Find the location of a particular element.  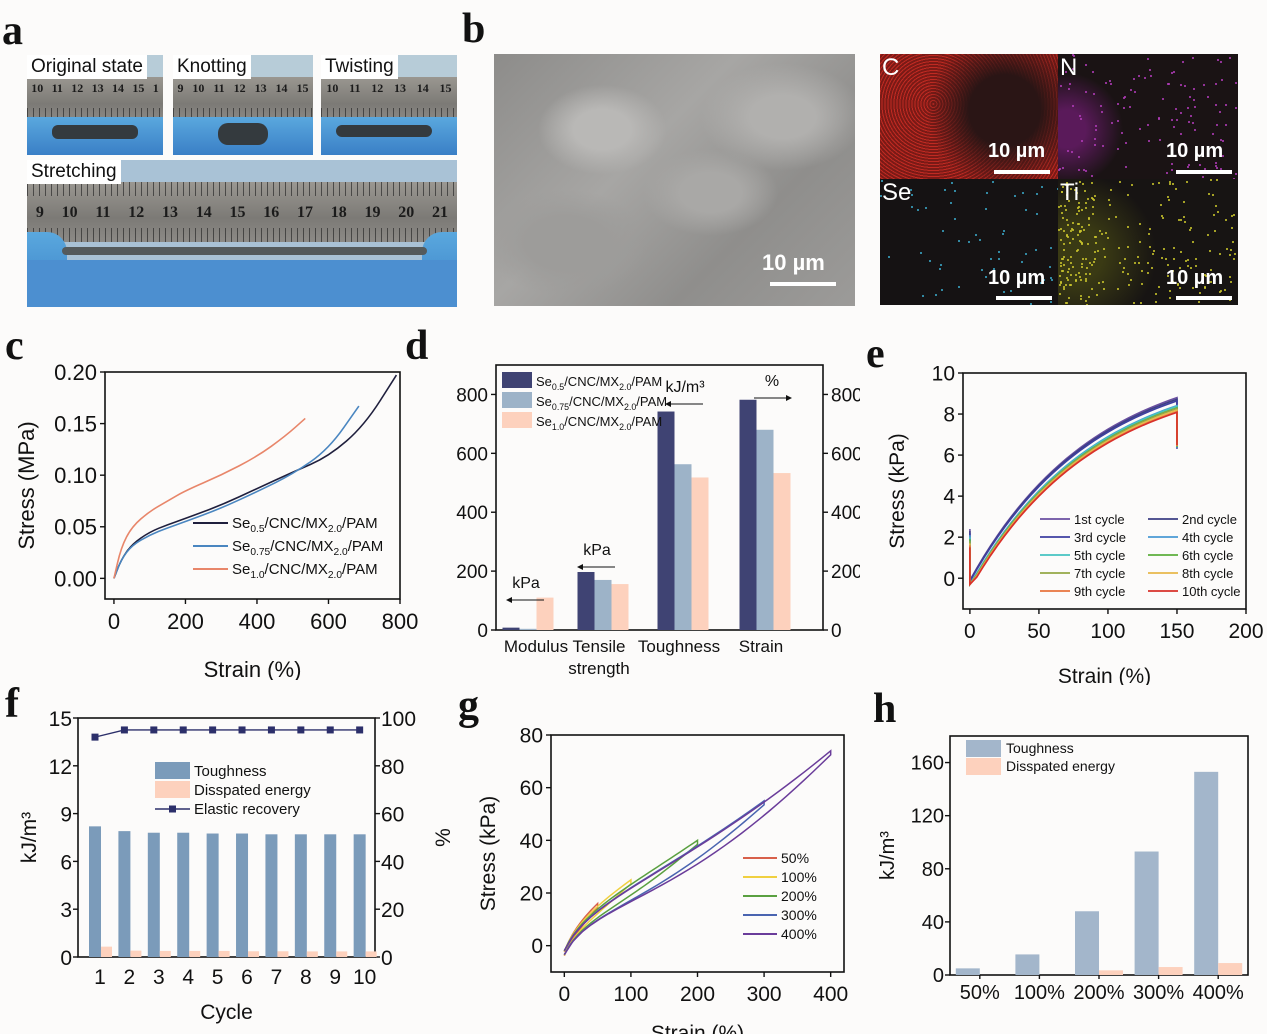

y-axis-label: Stress (kPa) is located at coordinates (897, 491).